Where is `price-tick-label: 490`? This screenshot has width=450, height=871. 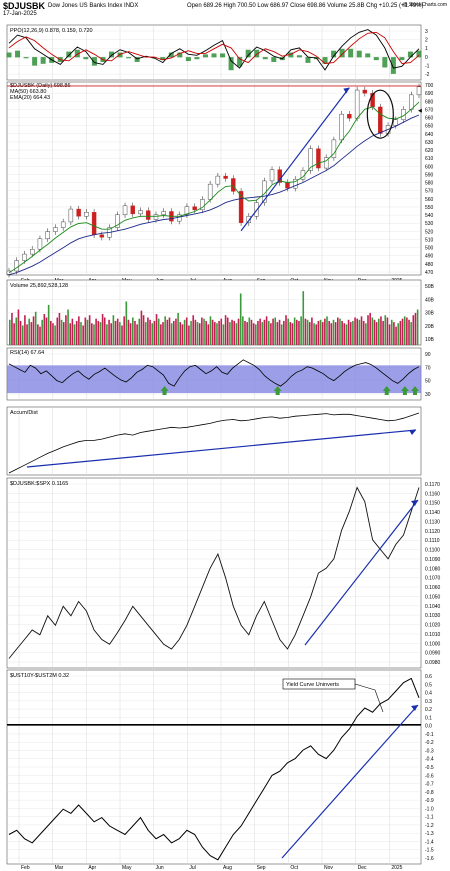
price-tick-label: 490 is located at coordinates (429, 257).